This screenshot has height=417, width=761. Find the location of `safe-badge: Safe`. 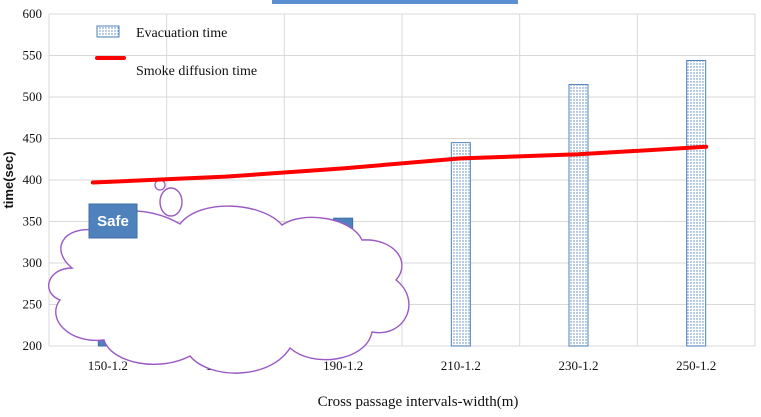

safe-badge: Safe is located at coordinates (113, 221).